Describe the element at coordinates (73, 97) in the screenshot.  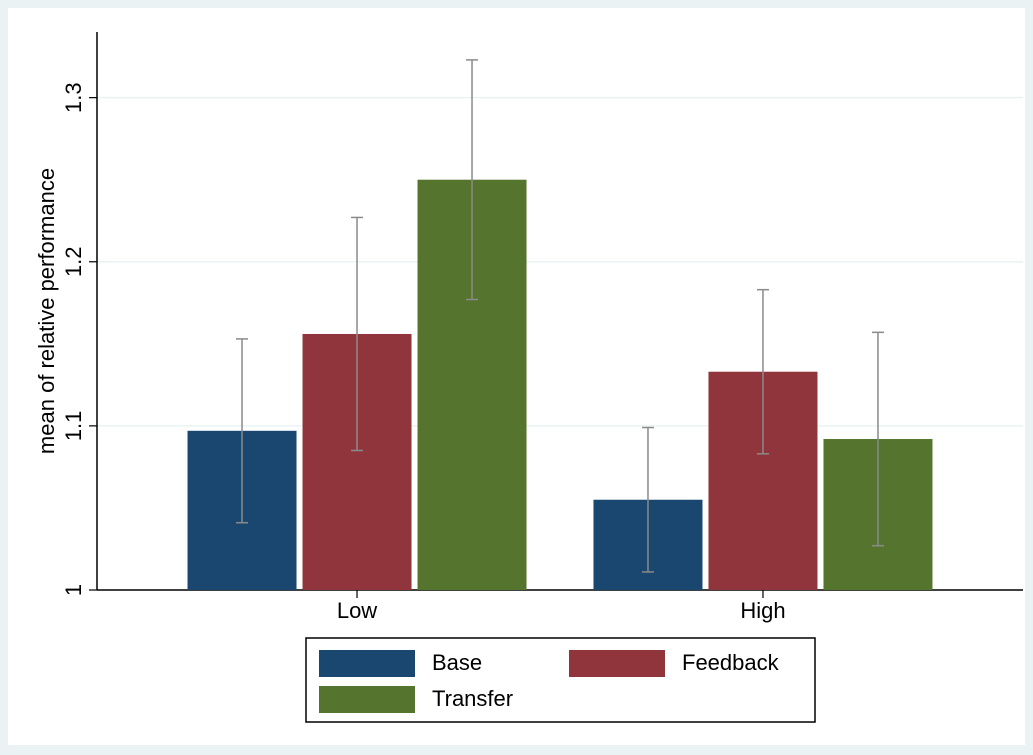
I see `y-tick-label: 1.3` at that location.